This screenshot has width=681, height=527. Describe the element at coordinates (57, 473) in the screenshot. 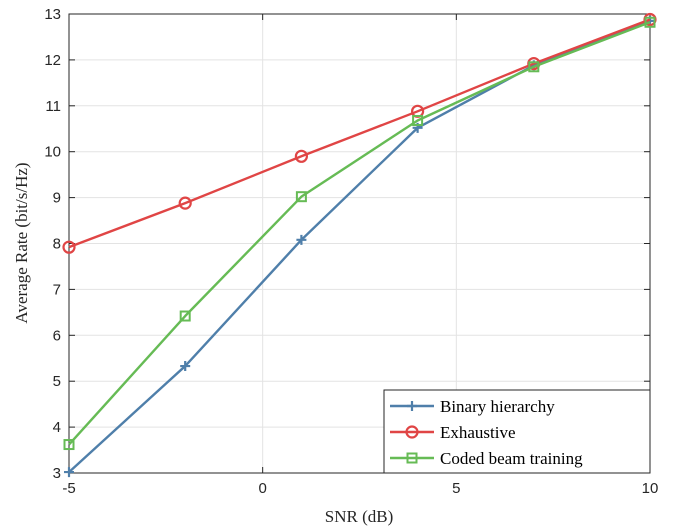

I see `y-tick-label: 3` at that location.